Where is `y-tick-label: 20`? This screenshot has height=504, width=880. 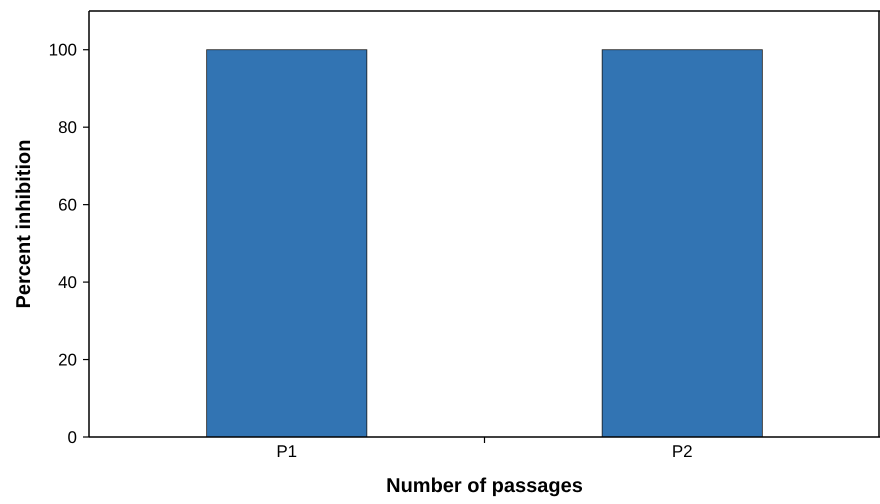 y-tick-label: 20 is located at coordinates (67, 360).